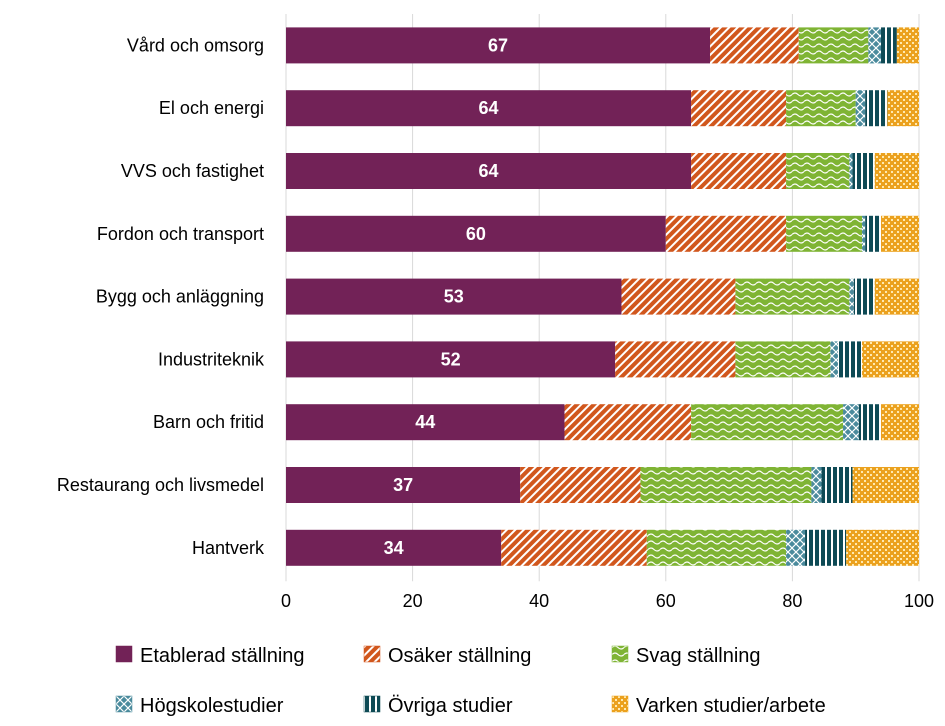 The image size is (945, 726). What do you see at coordinates (208, 422) in the screenshot?
I see `category-label: Barn och fritid` at bounding box center [208, 422].